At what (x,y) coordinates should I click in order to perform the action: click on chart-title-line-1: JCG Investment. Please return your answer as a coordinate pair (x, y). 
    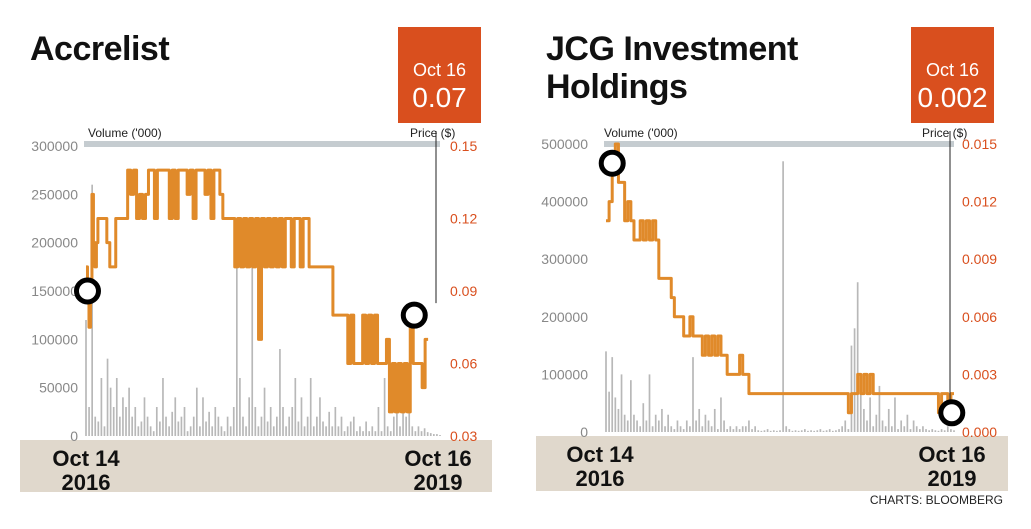
    Looking at the image, I should click on (672, 49).